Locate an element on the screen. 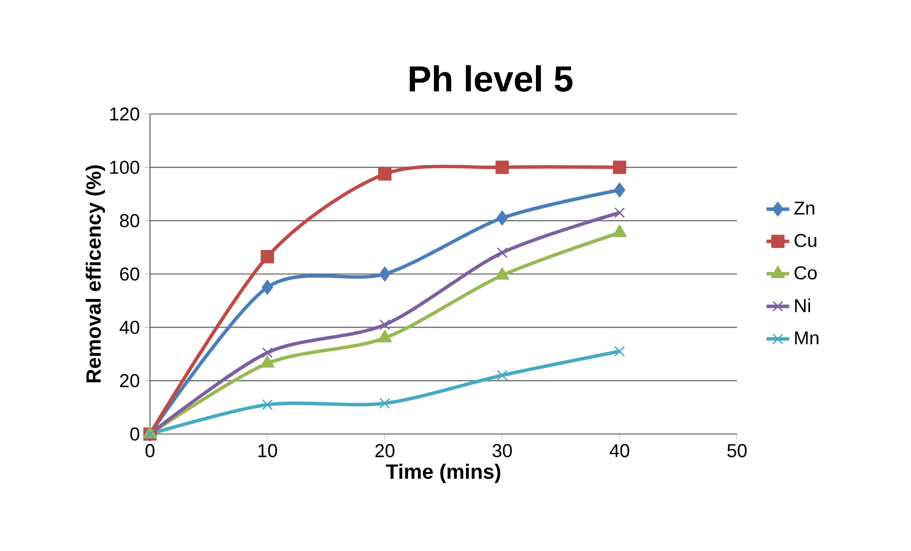 The height and width of the screenshot is (551, 911). legend-label: Zn is located at coordinates (804, 208).